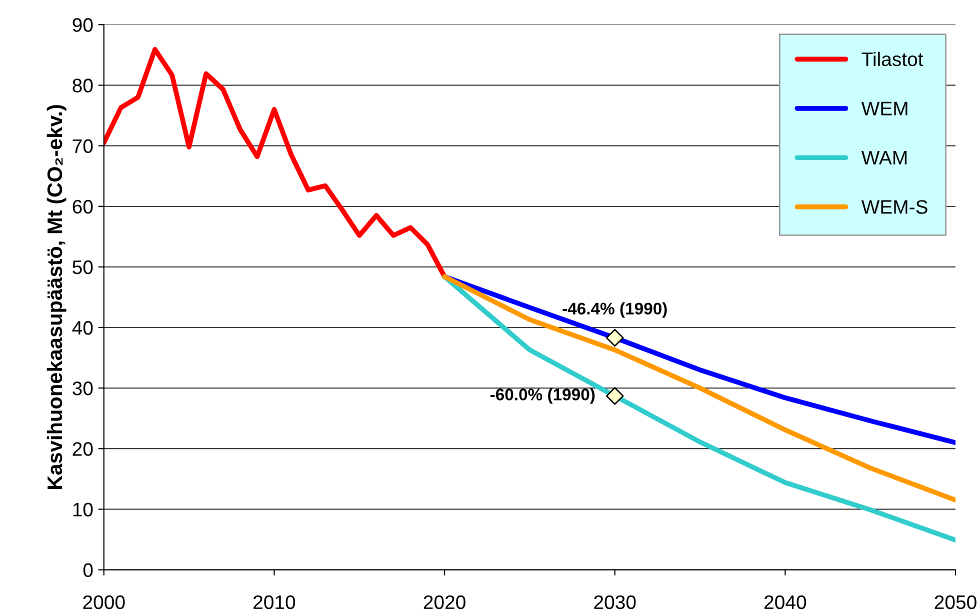 The height and width of the screenshot is (616, 980). I want to click on x-tick-label: 2040, so click(785, 602).